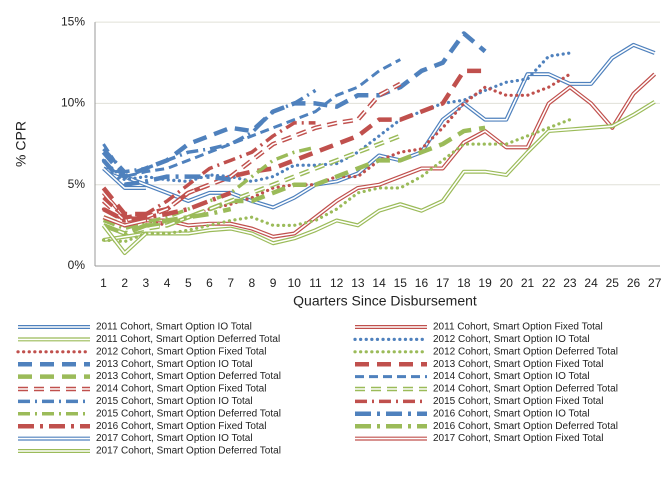  What do you see at coordinates (188, 451) in the screenshot?
I see `legend-label: 2017 Cohort, Smart Option Deferred Total` at bounding box center [188, 451].